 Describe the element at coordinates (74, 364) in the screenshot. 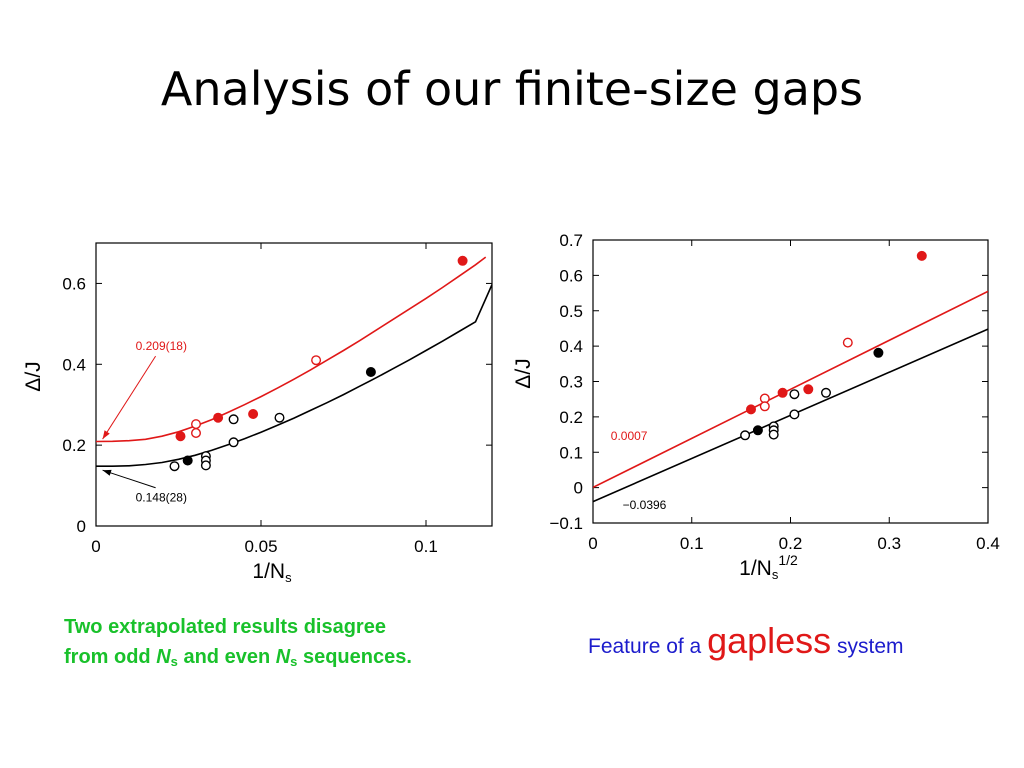

I see `left-y-tick-label: 0.4` at that location.